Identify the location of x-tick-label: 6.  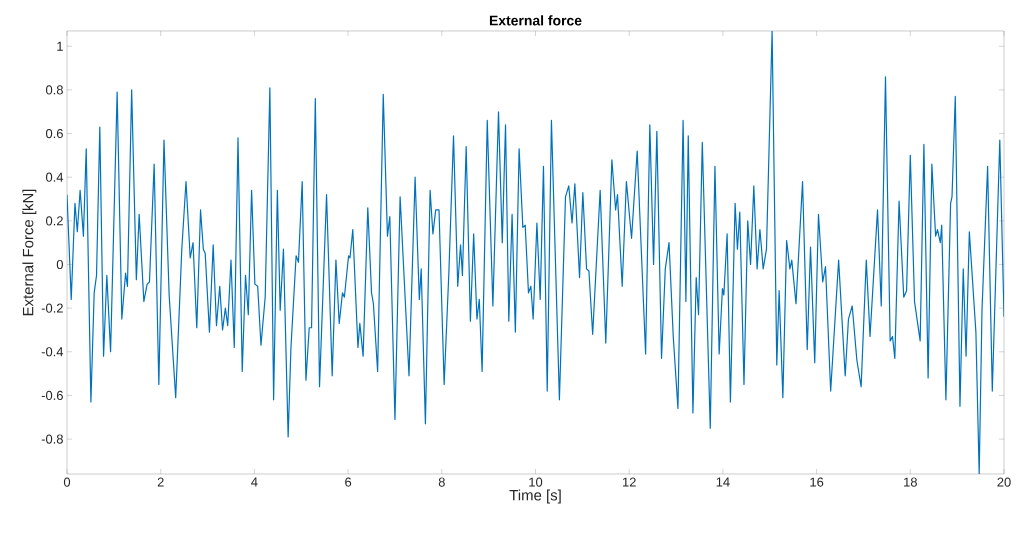
(348, 482).